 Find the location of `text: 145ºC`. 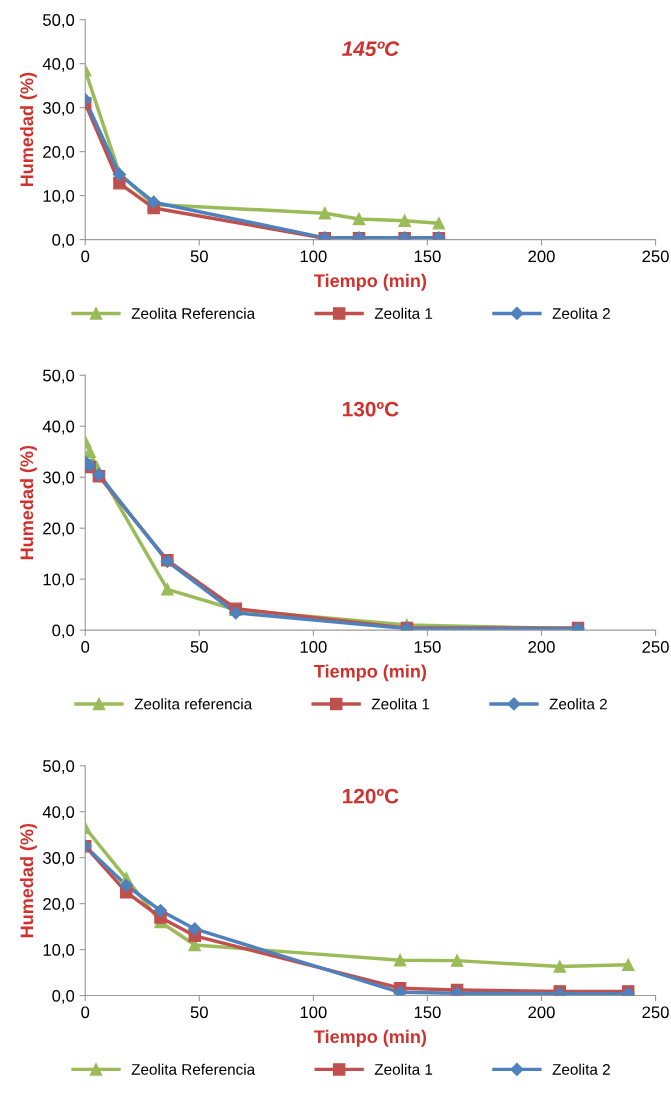

text: 145ºC is located at coordinates (371, 49).